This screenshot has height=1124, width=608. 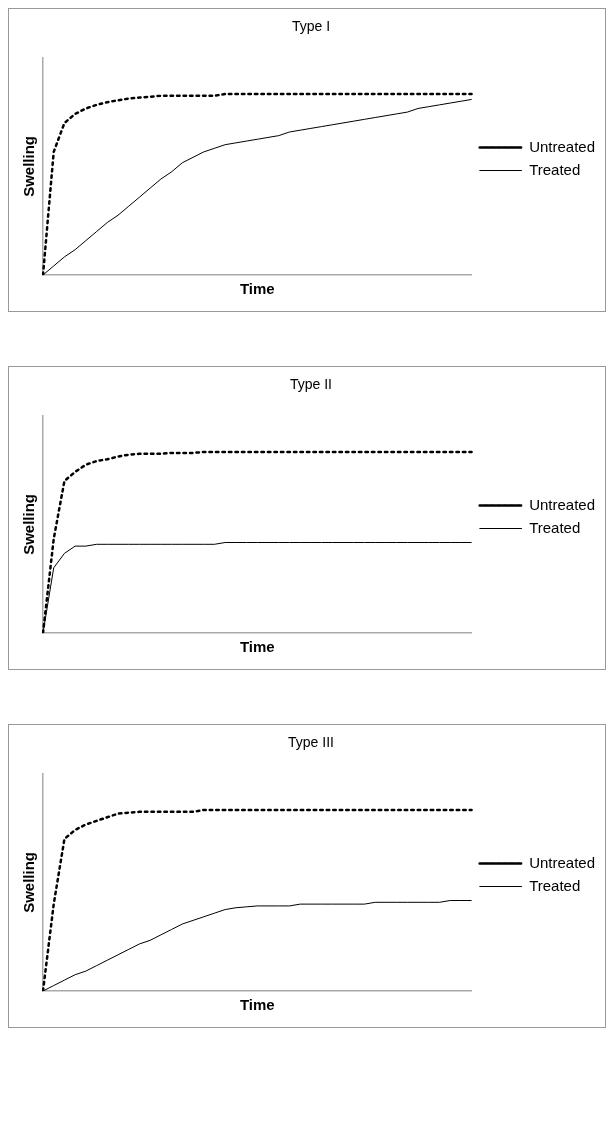 I want to click on chart-title: Type II, so click(x=311, y=384).